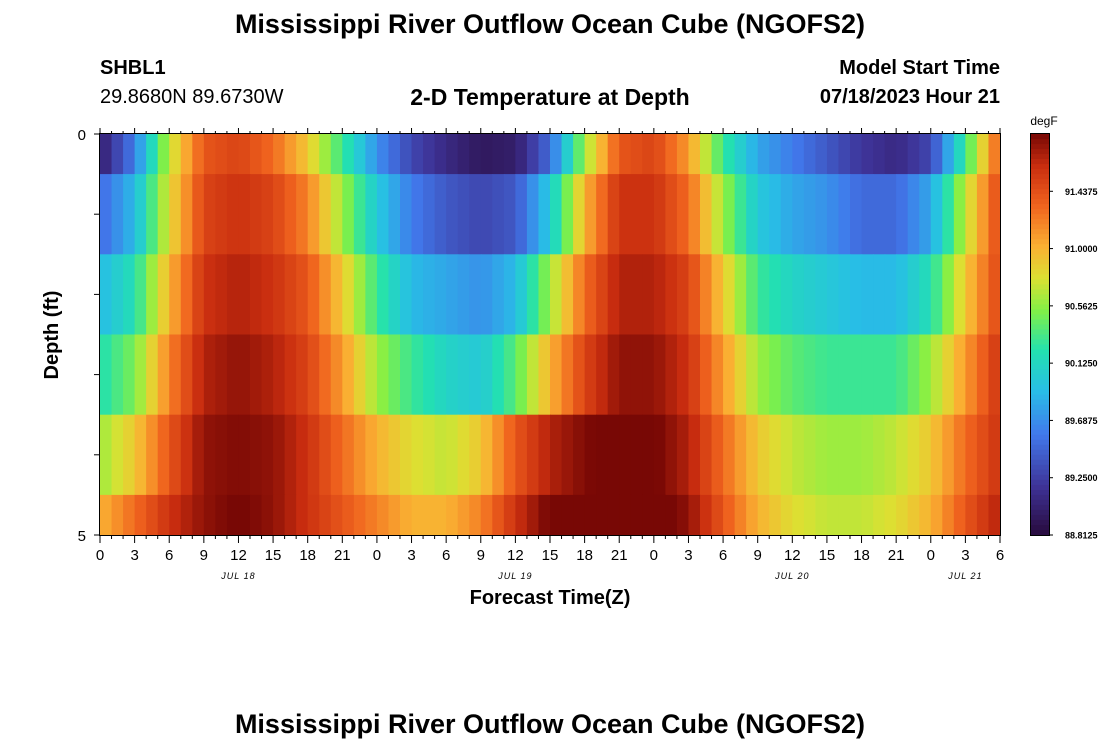 The width and height of the screenshot is (1100, 750). I want to click on x-tick-label: 21, so click(619, 555).